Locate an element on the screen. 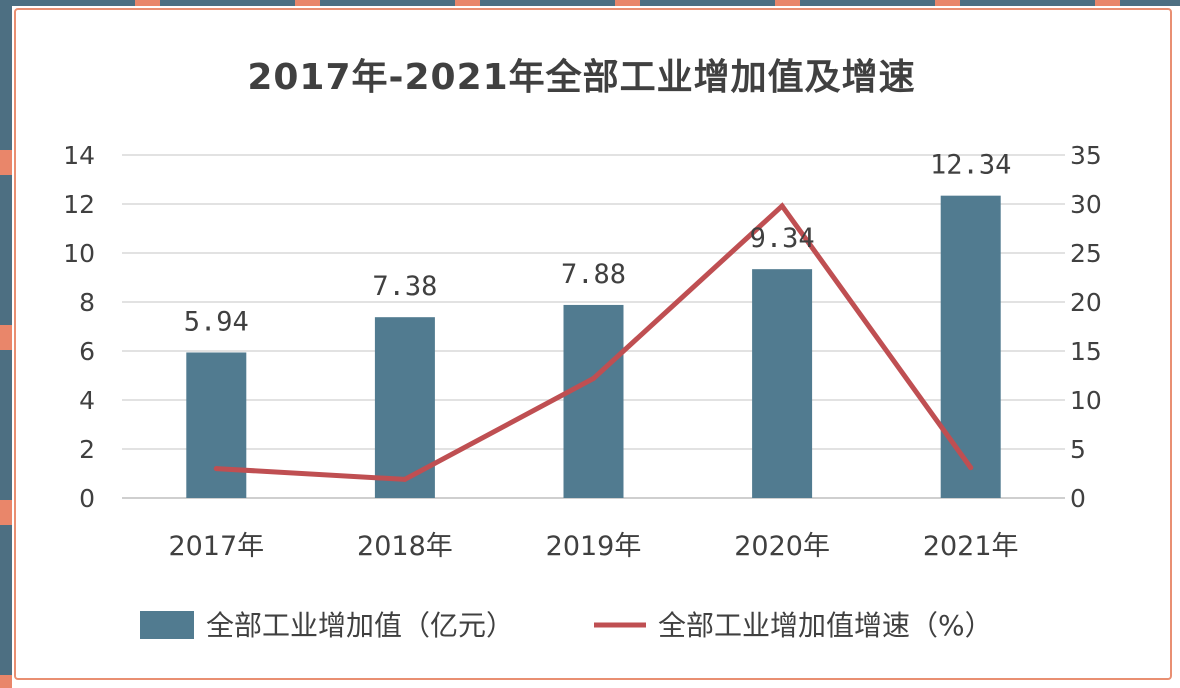 This screenshot has width=1180, height=688. right-axis-tick-label: 15 is located at coordinates (1086, 351).